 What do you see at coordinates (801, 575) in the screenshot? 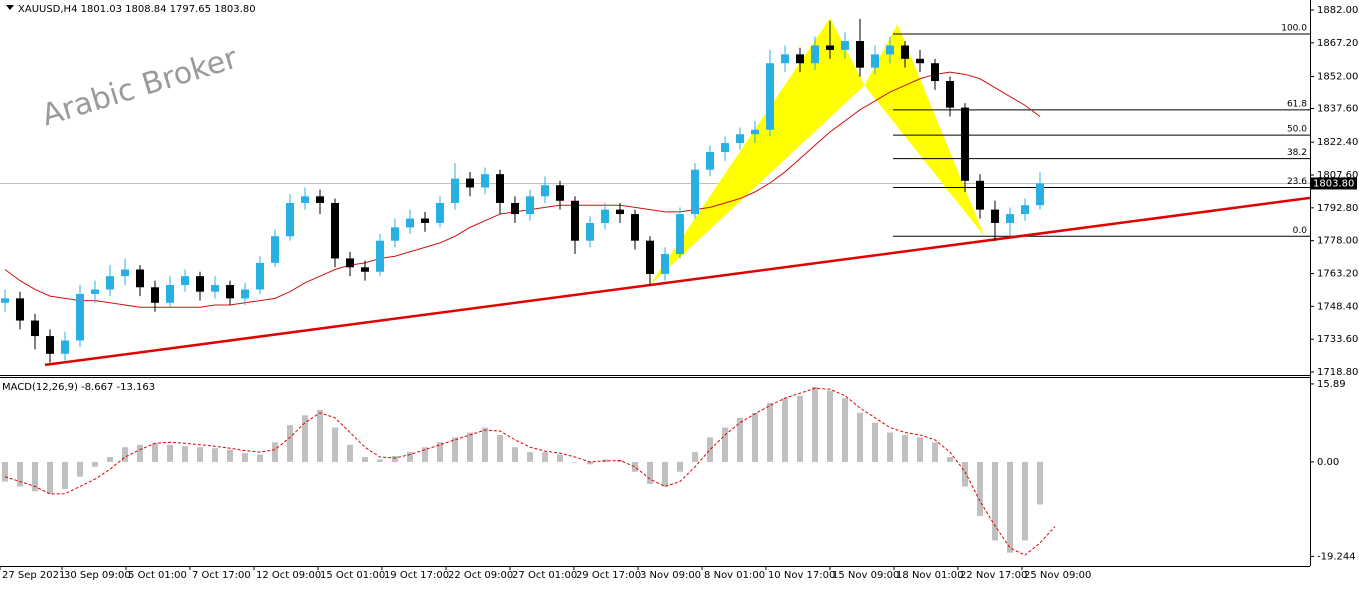
I see `x-tick-label: 10 Nov 17:00` at bounding box center [801, 575].